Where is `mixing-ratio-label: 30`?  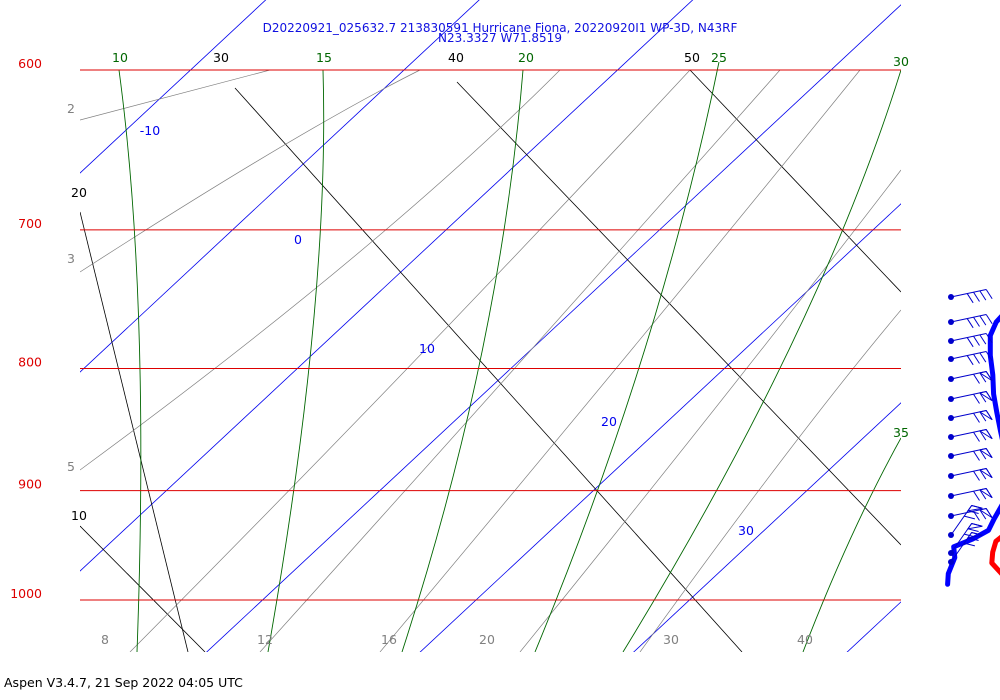
mixing-ratio-label: 30 is located at coordinates (901, 61).